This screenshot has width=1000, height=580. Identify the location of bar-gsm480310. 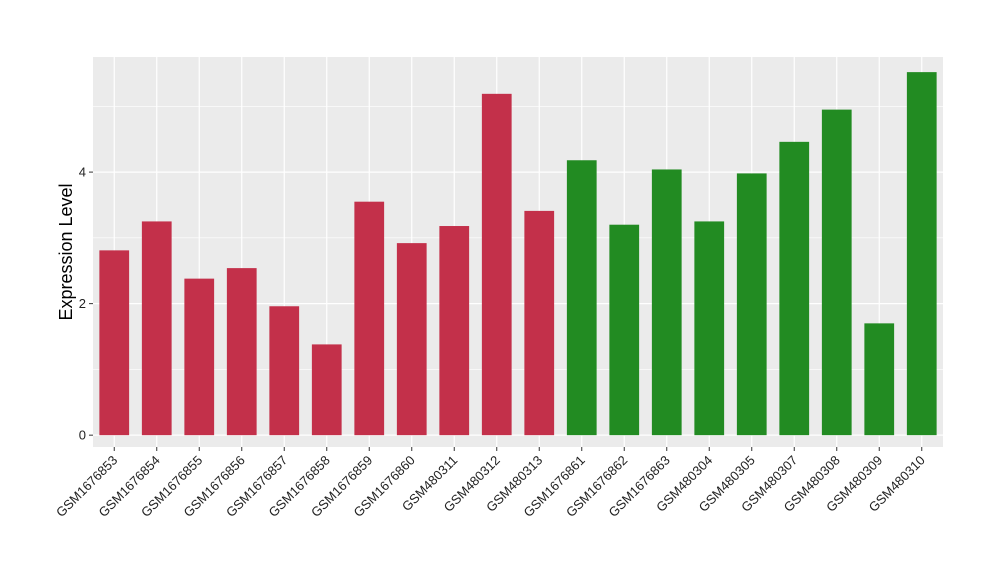
(921, 254).